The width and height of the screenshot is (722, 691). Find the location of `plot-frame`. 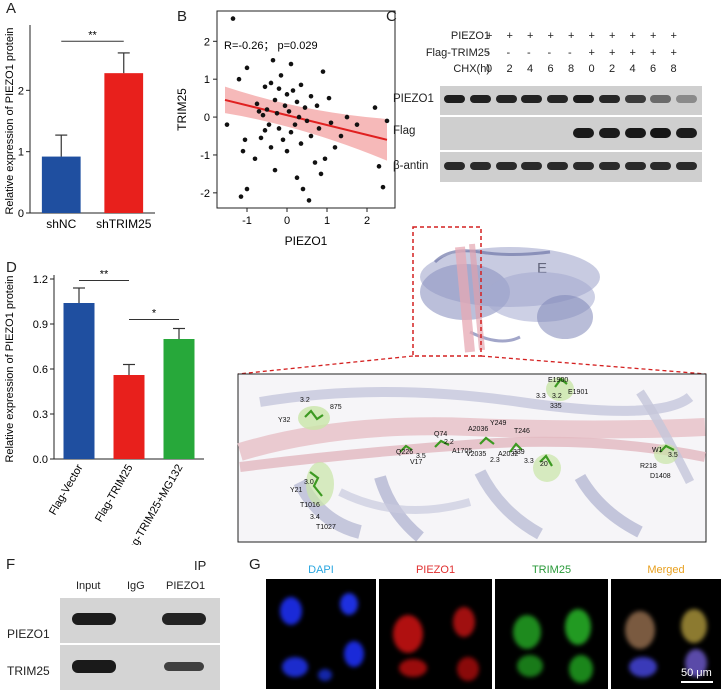

plot-frame is located at coordinates (306, 109).